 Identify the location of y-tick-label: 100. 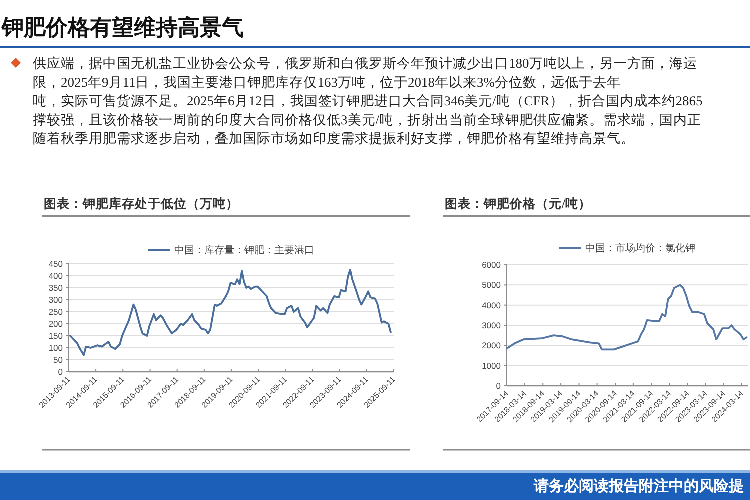
(56, 348).